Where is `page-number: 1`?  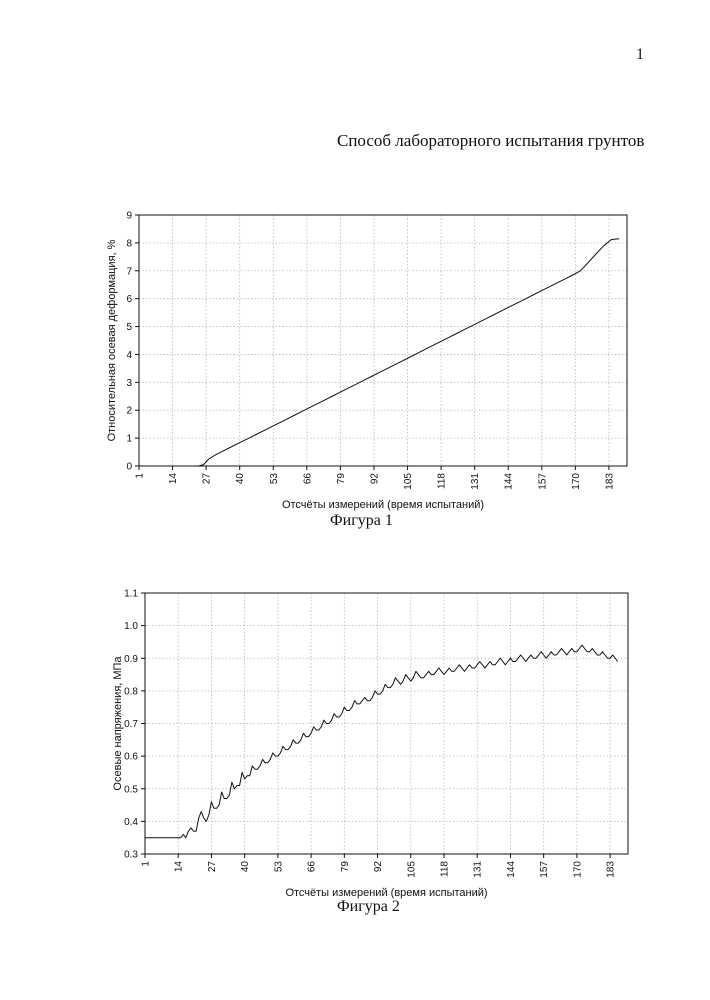 page-number: 1 is located at coordinates (640, 55).